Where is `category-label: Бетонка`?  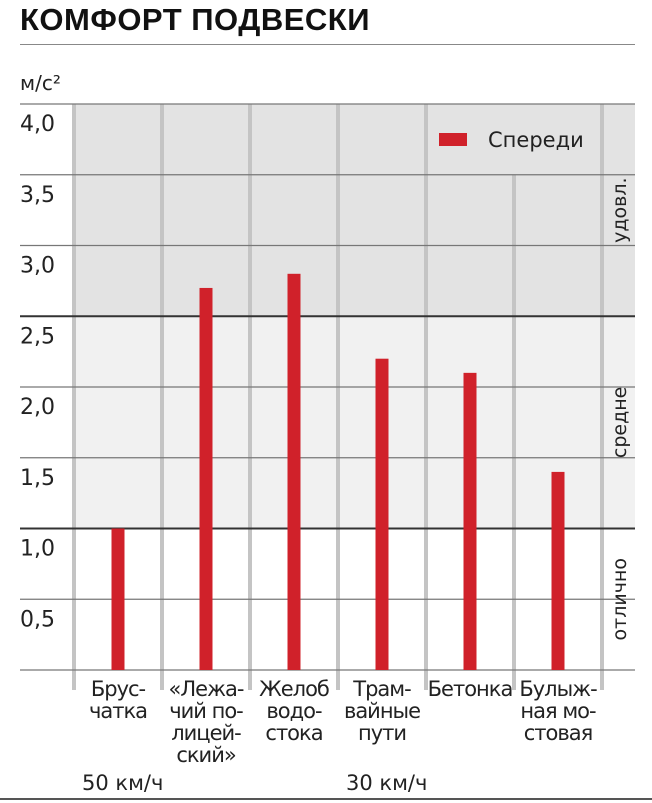
category-label: Бетонка is located at coordinates (470, 689).